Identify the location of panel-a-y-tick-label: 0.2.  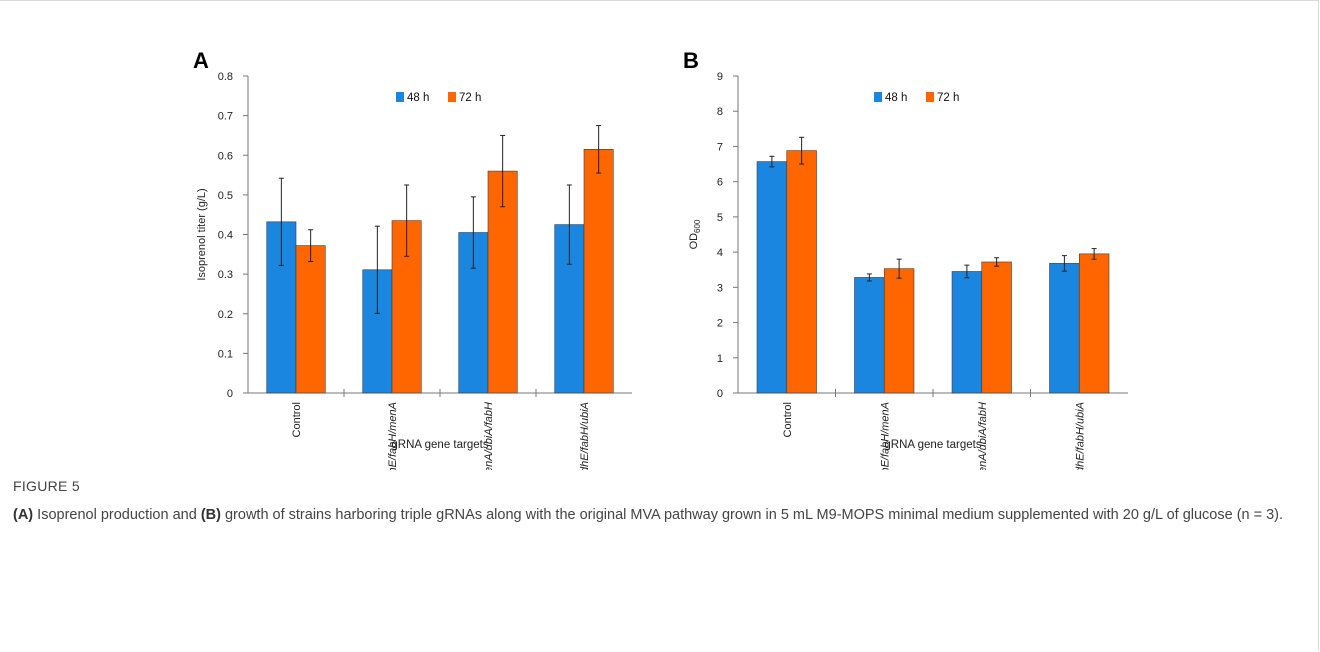
(225, 315).